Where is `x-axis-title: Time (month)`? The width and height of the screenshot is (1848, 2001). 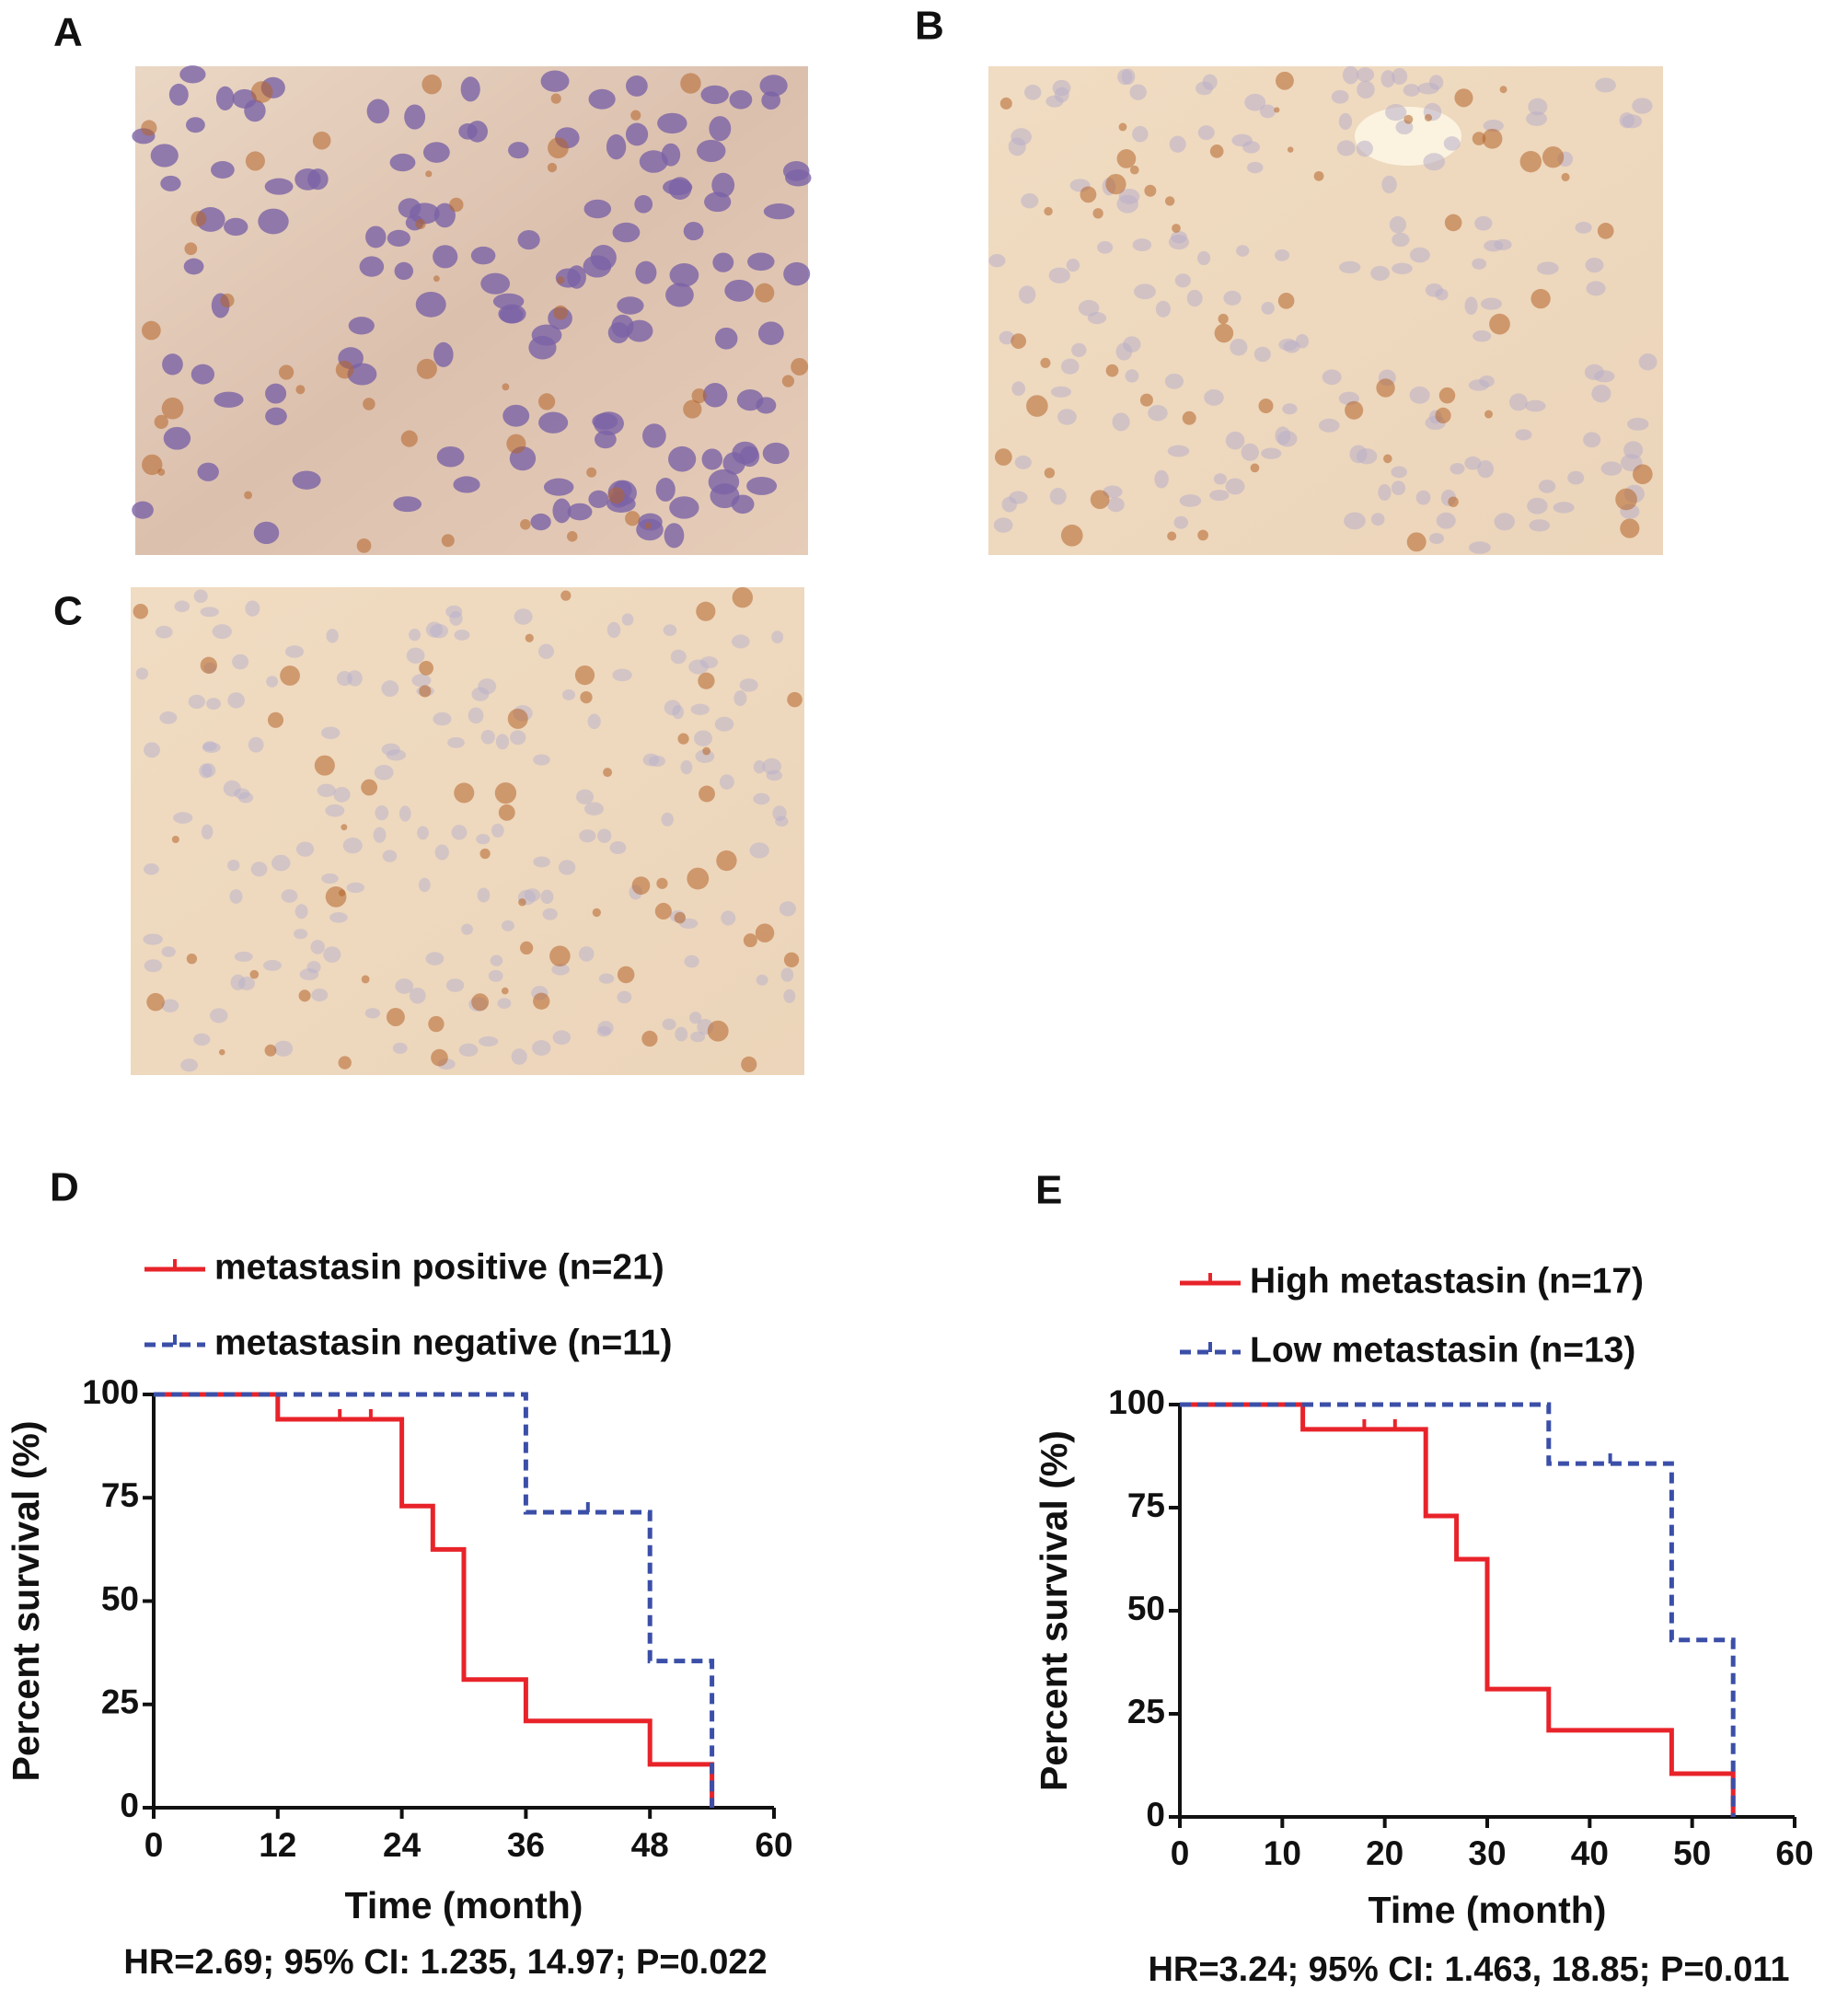
x-axis-title: Time (month) is located at coordinates (1488, 1910).